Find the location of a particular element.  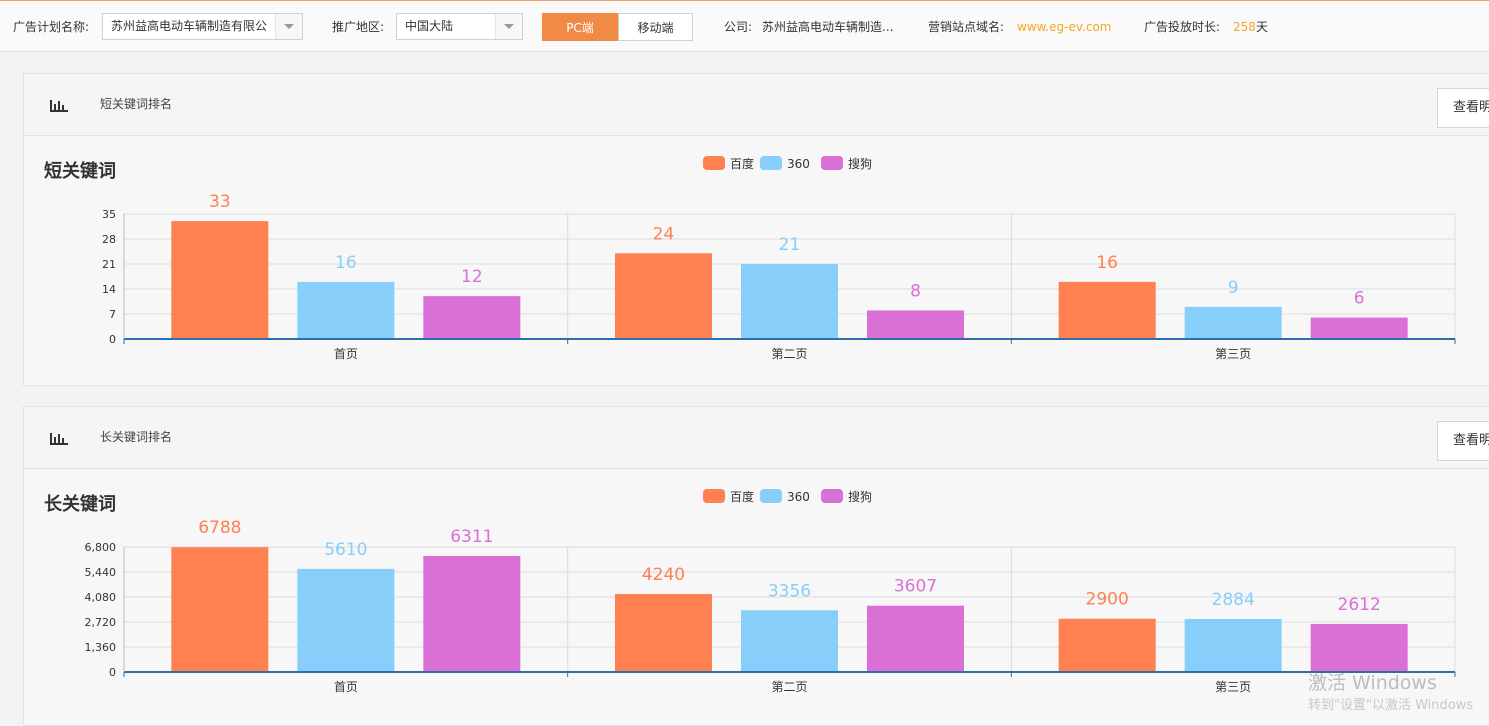

data-label: 6 is located at coordinates (1359, 299).